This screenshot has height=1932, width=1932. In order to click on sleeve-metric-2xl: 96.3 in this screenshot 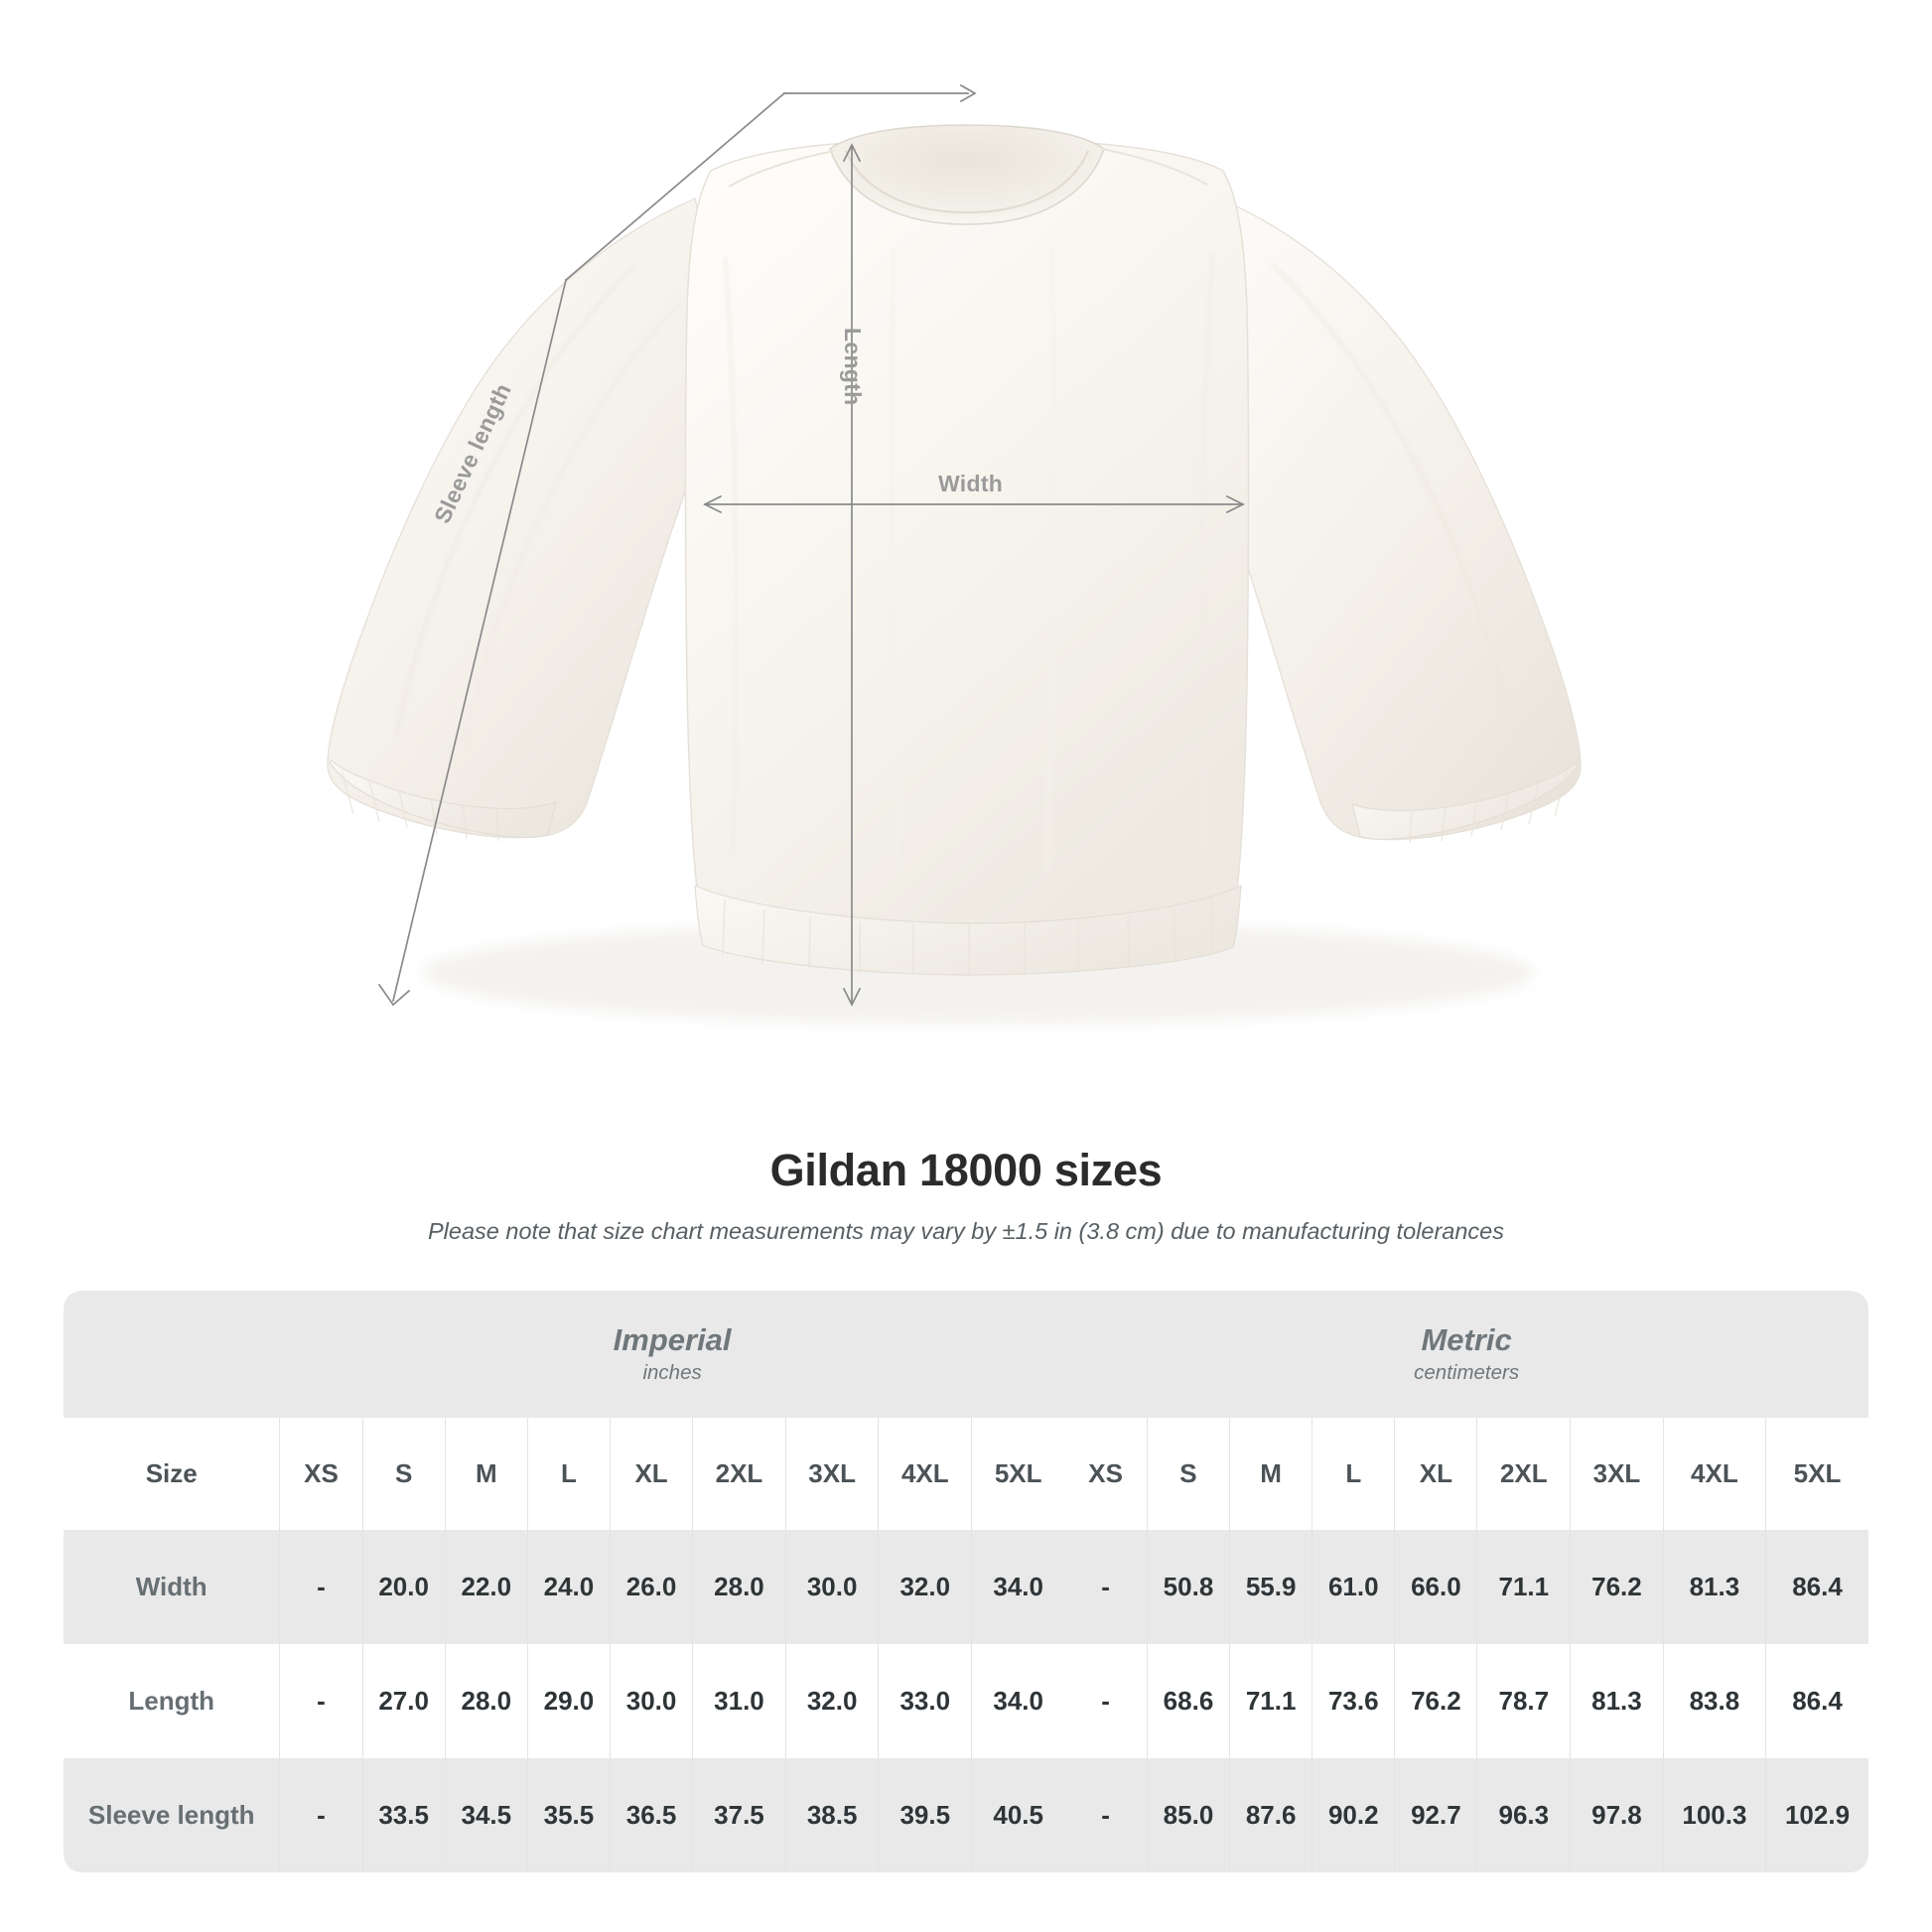, I will do `click(1523, 1815)`.